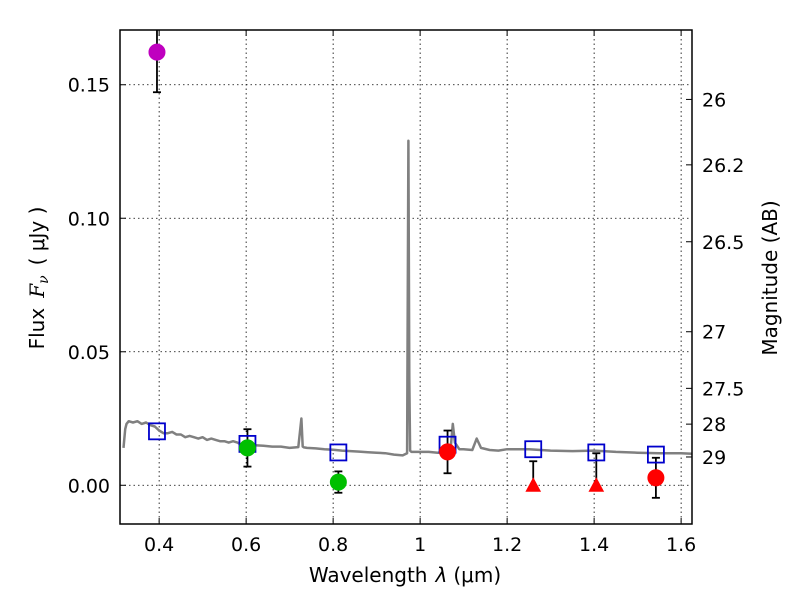 The image size is (800, 600). I want to click on x-tick-label: 1.6, so click(681, 545).